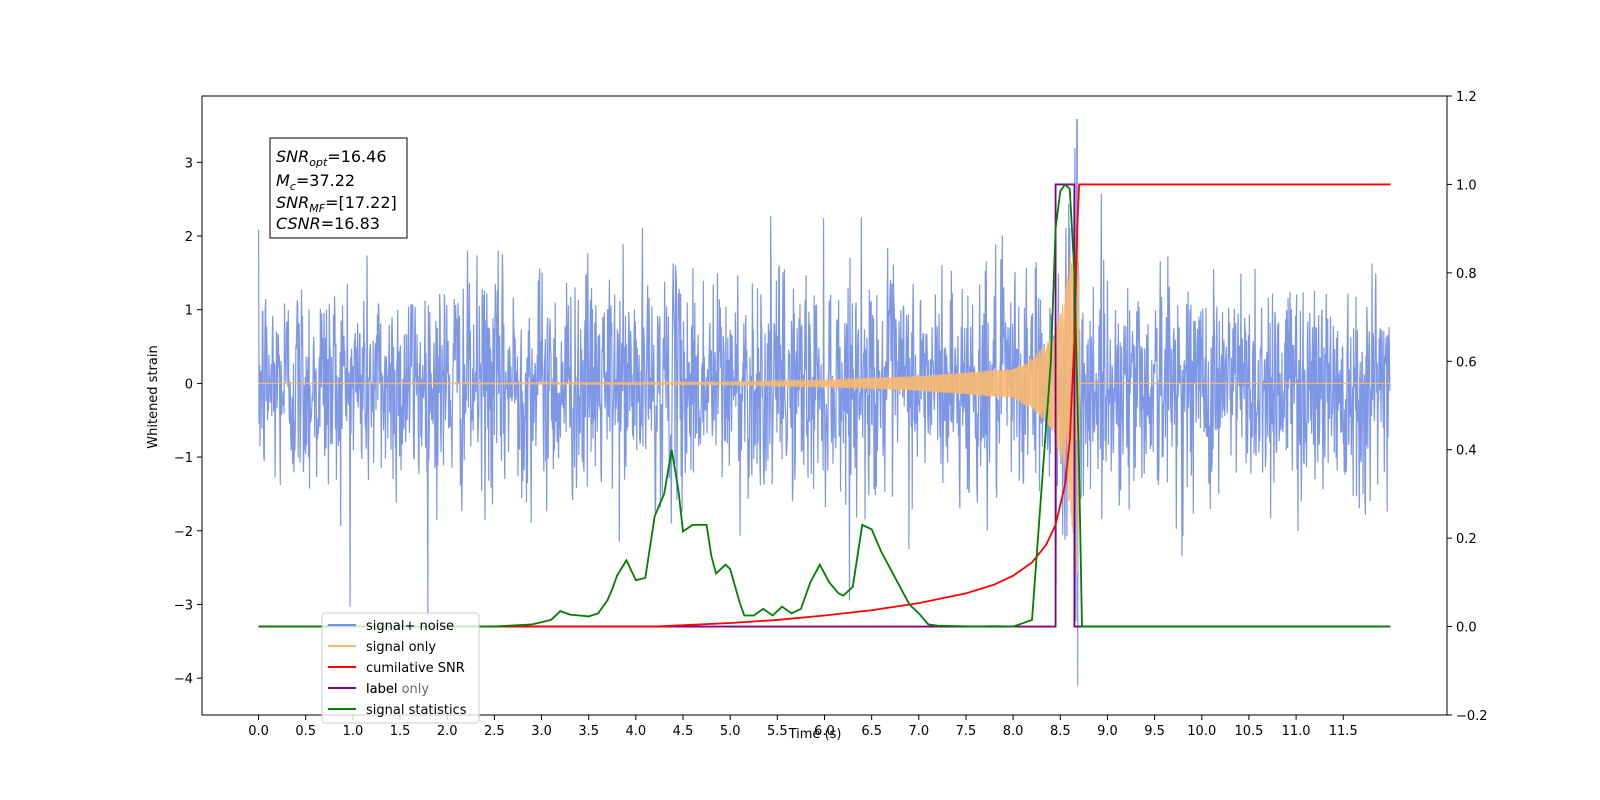 This screenshot has width=1600, height=800. Describe the element at coordinates (1466, 97) in the screenshot. I see `y2-tick-label: 1.2` at that location.